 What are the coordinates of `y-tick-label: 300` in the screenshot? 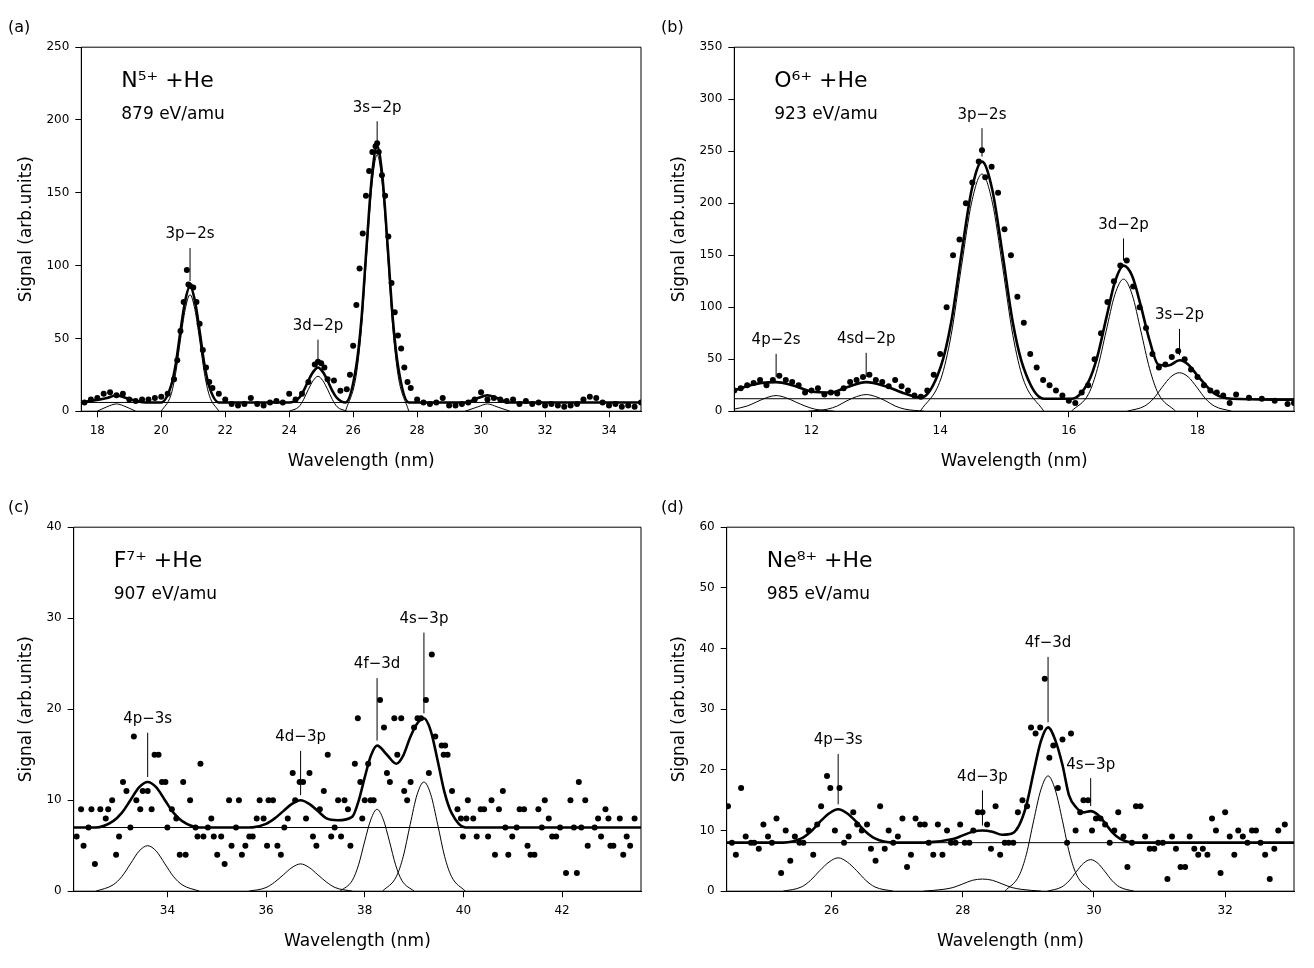 It's located at (711, 98).